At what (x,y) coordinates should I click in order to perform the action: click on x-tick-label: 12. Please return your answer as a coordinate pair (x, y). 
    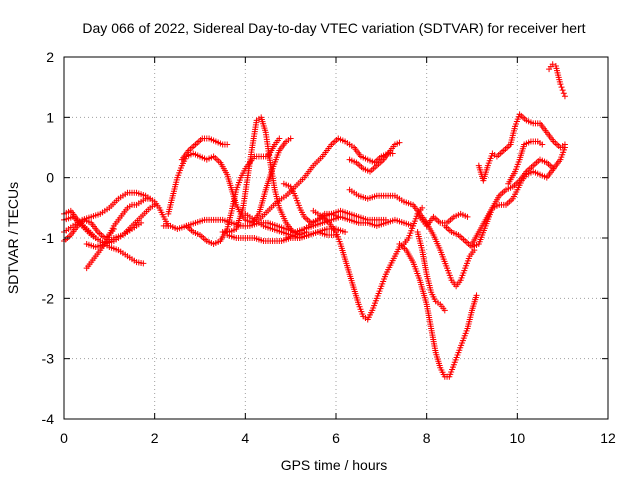
    Looking at the image, I should click on (608, 438).